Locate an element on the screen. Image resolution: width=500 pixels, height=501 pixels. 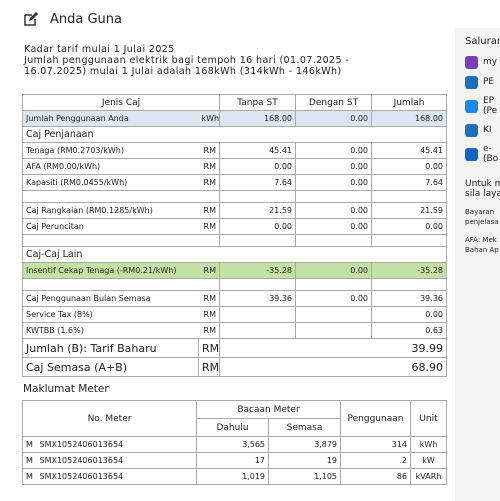
charge-row: Caj-Caj Lain is located at coordinates (234, 254).